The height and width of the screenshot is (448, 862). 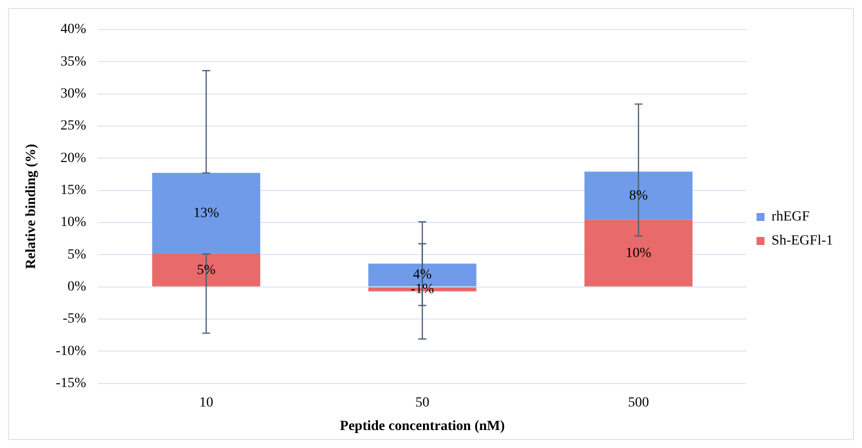 What do you see at coordinates (73, 126) in the screenshot?
I see `y-tick-label: 25%` at bounding box center [73, 126].